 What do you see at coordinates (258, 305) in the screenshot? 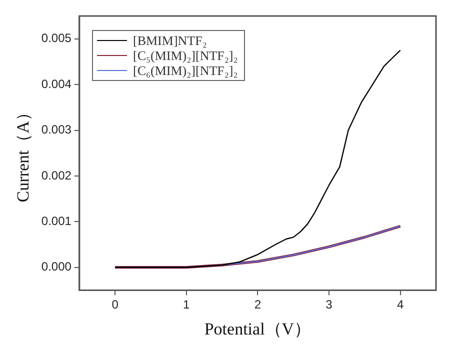
I see `x-tick-label: 2` at bounding box center [258, 305].